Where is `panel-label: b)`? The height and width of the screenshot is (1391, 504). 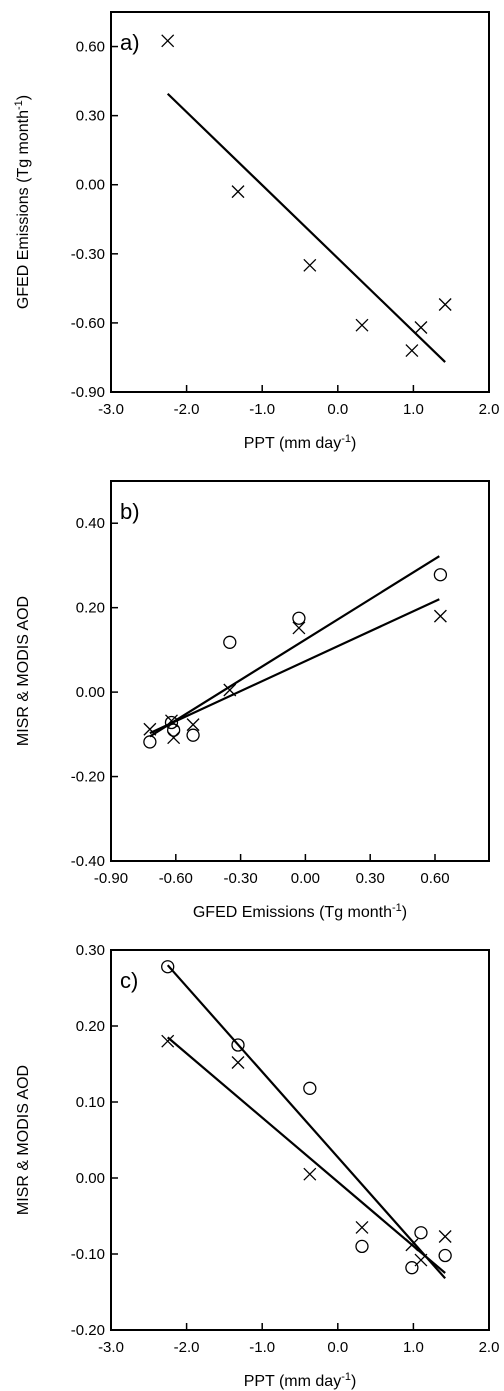 panel-label: b) is located at coordinates (130, 511).